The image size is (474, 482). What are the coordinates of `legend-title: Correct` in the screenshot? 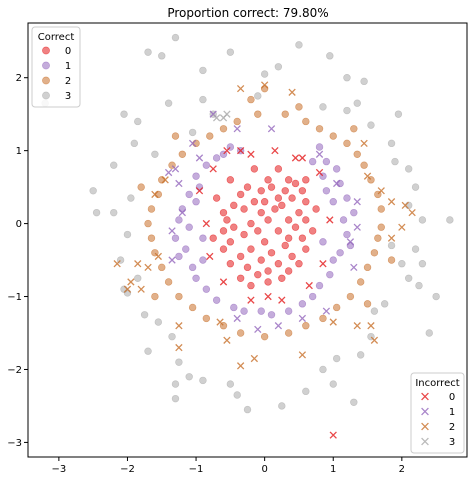 It's located at (56, 37).